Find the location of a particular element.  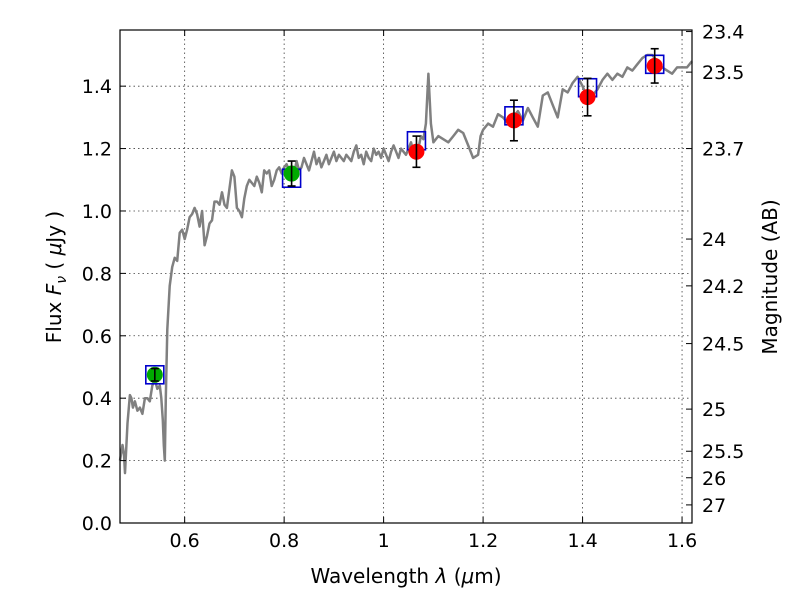

y2-tick-label: 26 is located at coordinates (714, 479).